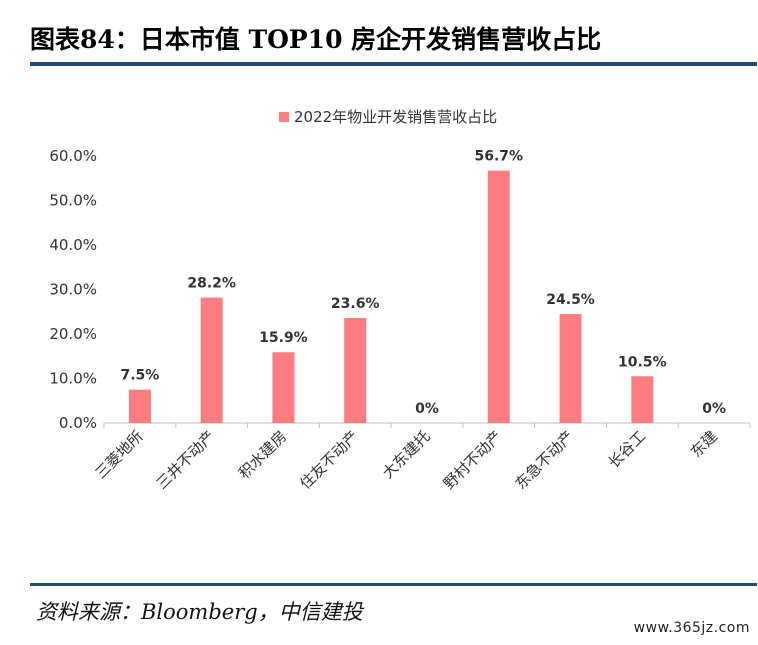 This screenshot has width=758, height=645. I want to click on data-label: 15.9%, so click(283, 338).